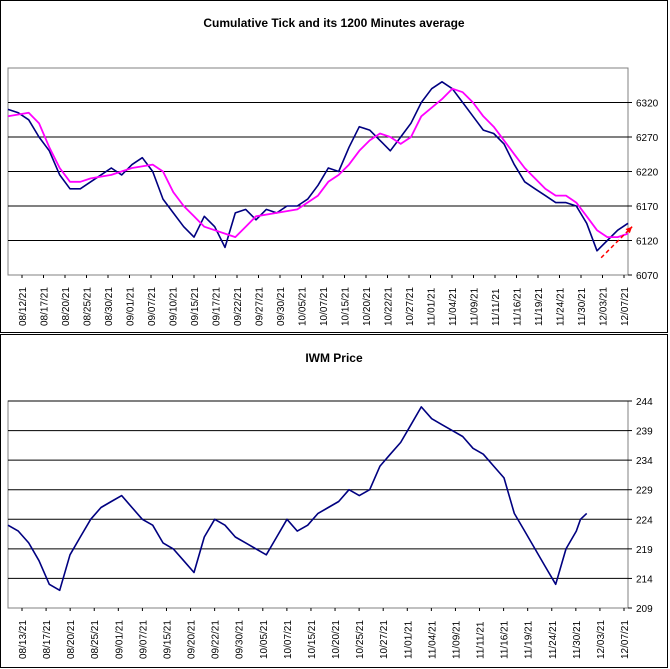 This screenshot has width=670, height=669. What do you see at coordinates (505, 639) in the screenshot?
I see `iwm-x-tick-label: 11/16/21` at bounding box center [505, 639].